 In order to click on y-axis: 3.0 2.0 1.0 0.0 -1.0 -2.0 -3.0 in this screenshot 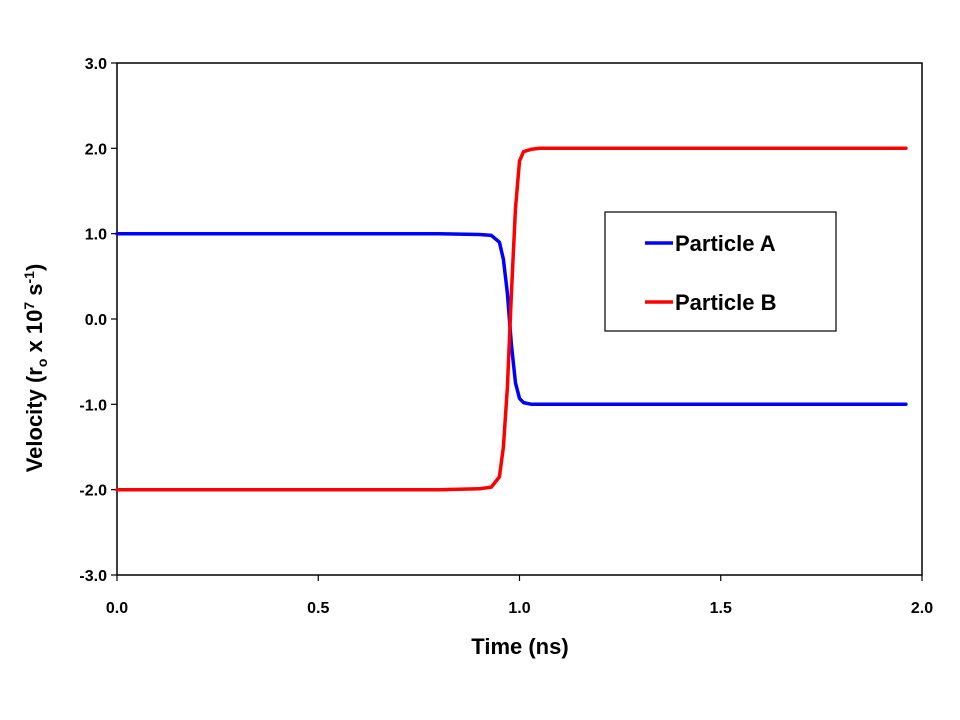, I will do `click(98, 320)`.